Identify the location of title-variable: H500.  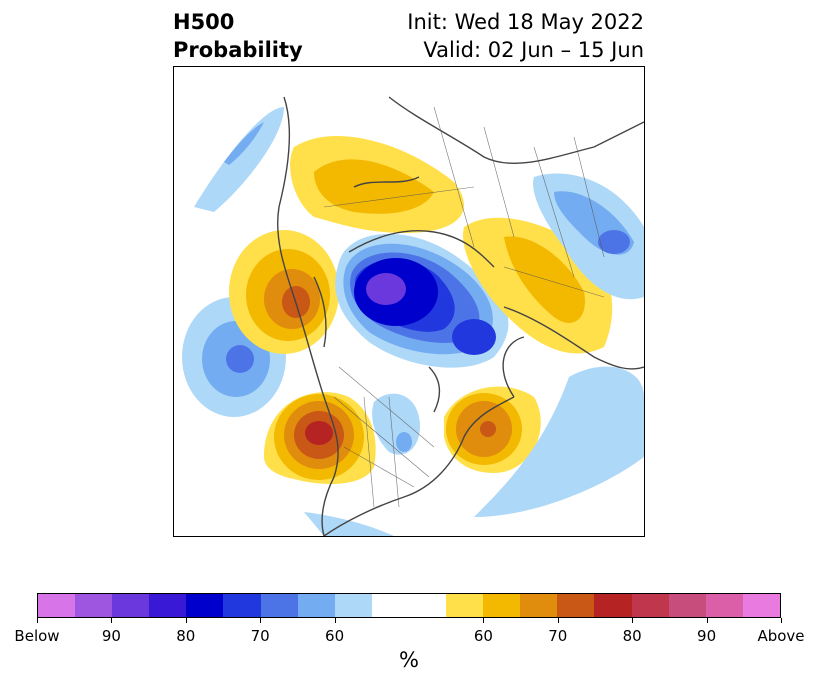
(204, 22).